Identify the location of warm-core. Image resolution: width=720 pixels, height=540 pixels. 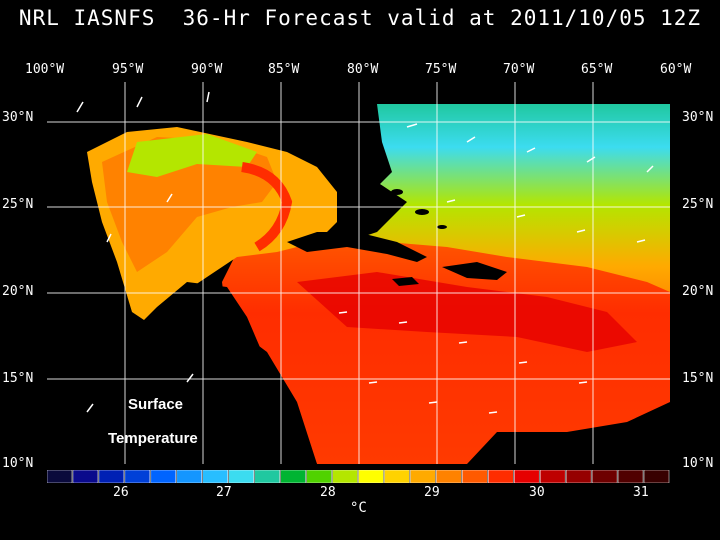
(467, 312).